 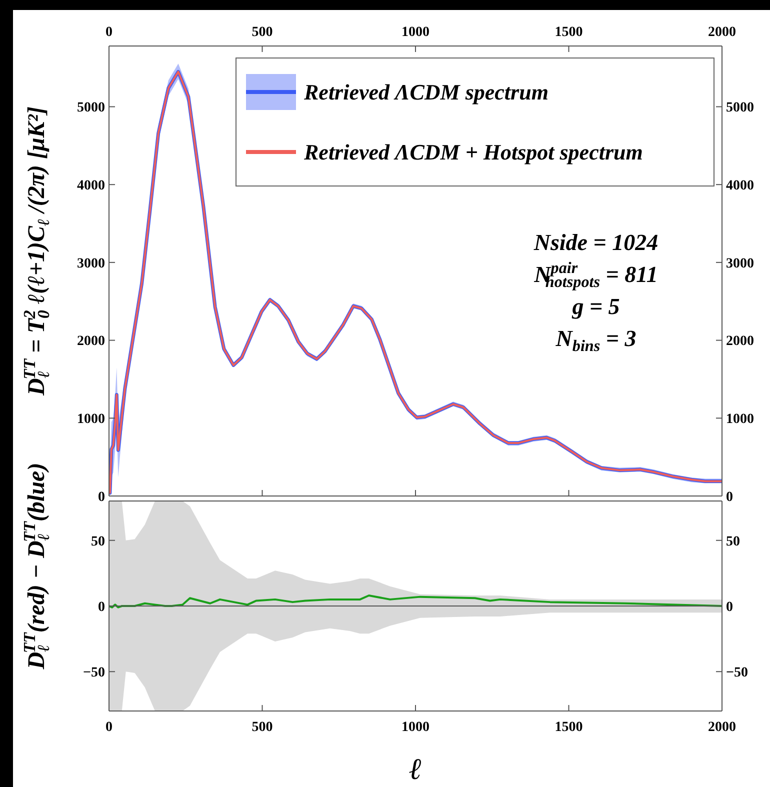 I want to click on x-tick-label: 1500, so click(x=568, y=727).